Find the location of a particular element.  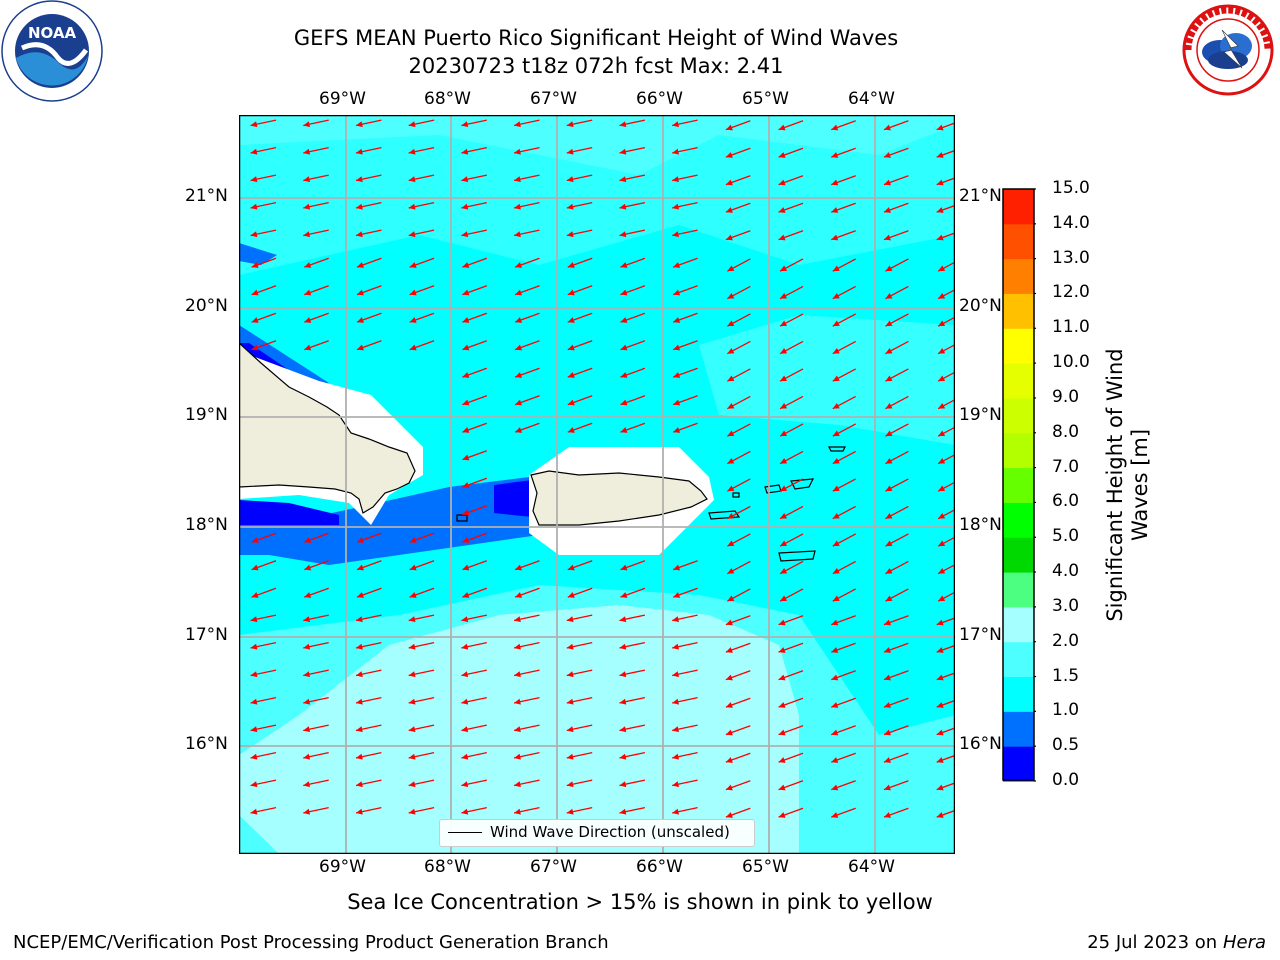

colorbar-tick-label: 3.0 is located at coordinates (1066, 605).